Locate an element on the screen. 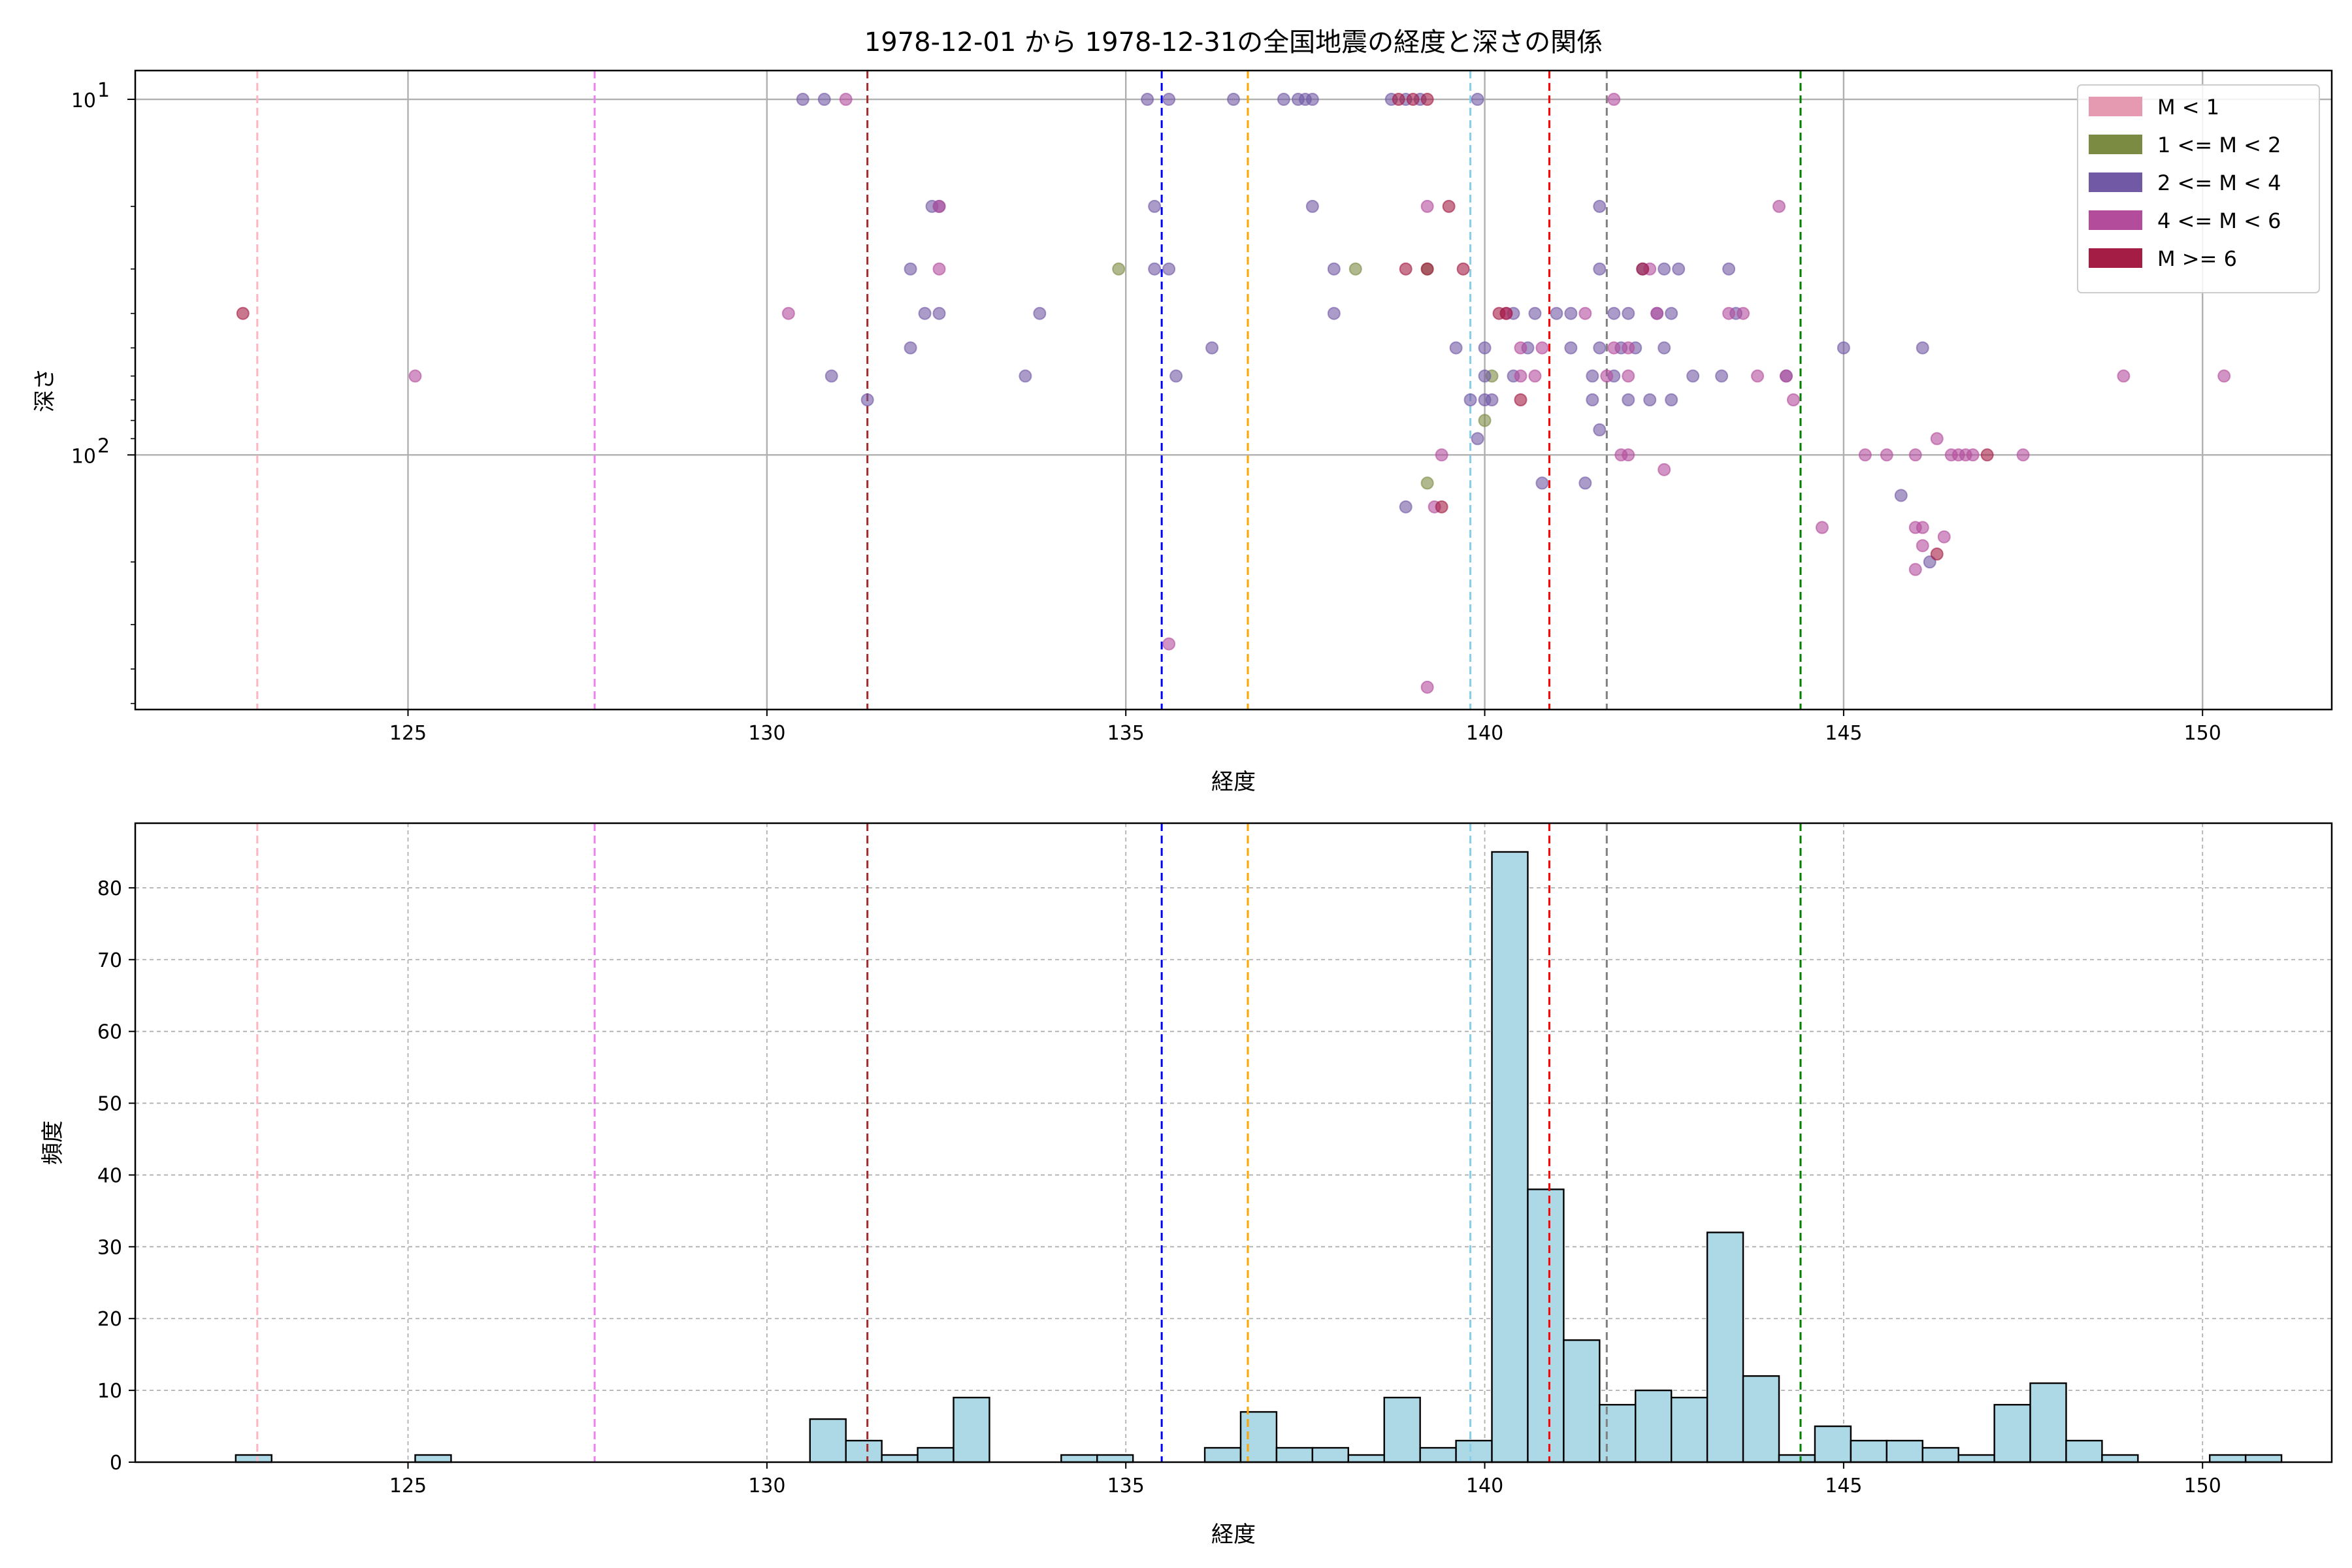 This screenshot has height=1568, width=2352. legend-label: M >= 6 is located at coordinates (2197, 258).